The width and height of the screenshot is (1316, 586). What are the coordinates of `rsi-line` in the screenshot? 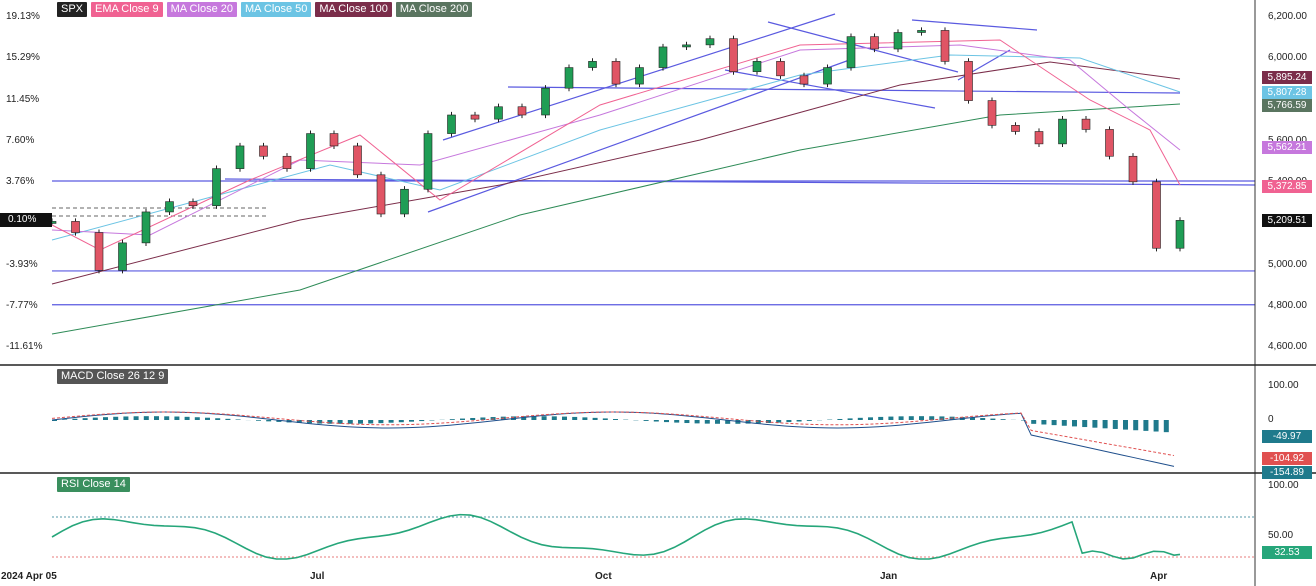 It's located at (616, 536).